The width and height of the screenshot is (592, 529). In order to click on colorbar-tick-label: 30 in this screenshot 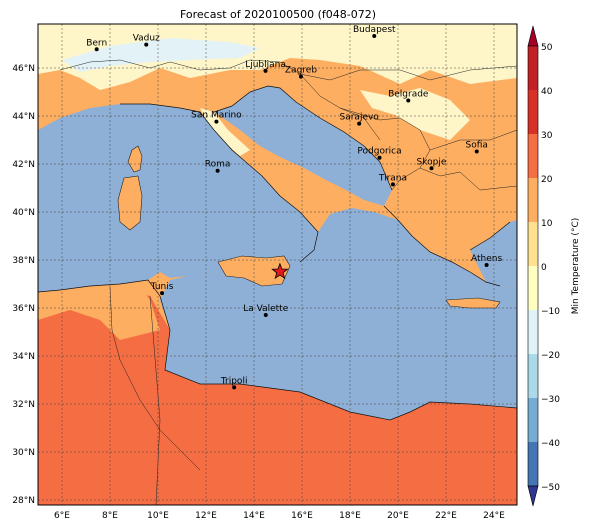, I will do `click(547, 136)`.